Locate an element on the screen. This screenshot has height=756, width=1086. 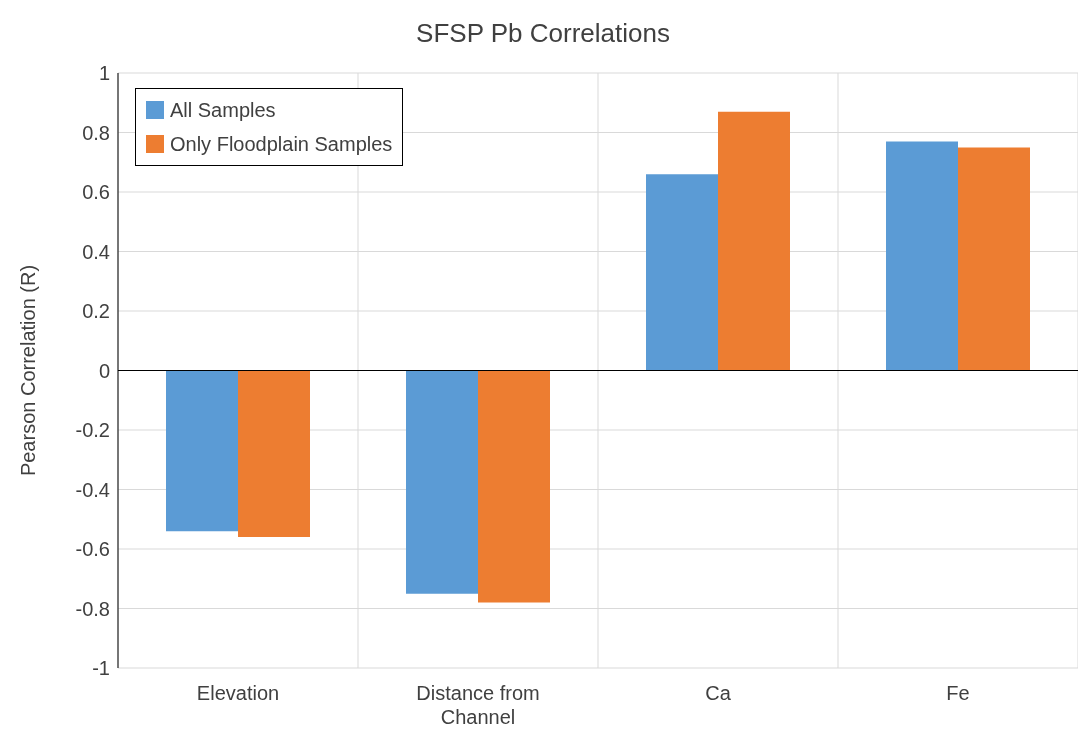
x-tick-label: Elevation is located at coordinates (238, 693).